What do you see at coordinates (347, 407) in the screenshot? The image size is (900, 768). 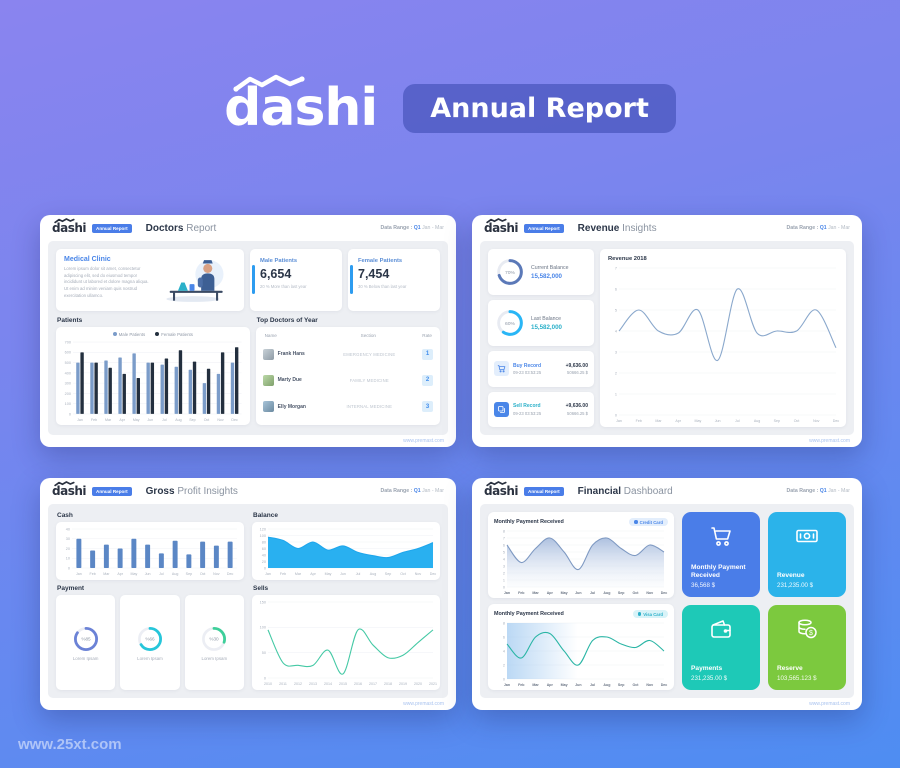 I see `table-row: Elly Morgan INTERNAL MEDICINE 3` at bounding box center [347, 407].